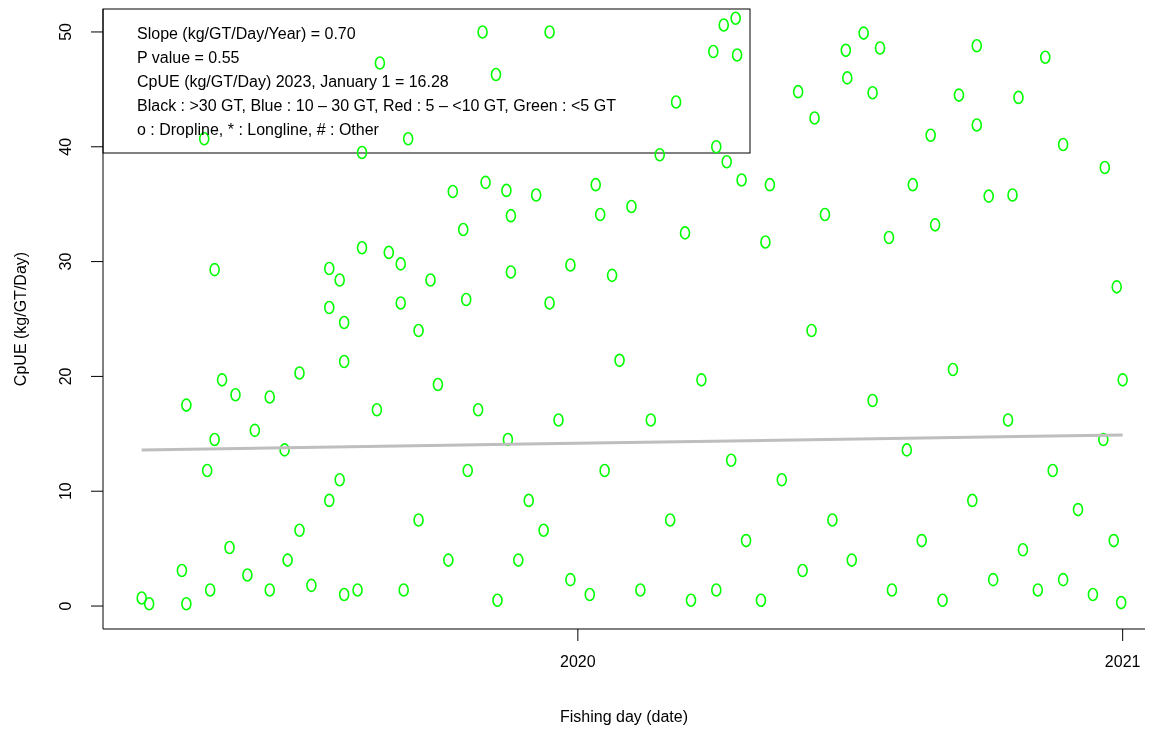 The height and width of the screenshot is (729, 1152). Describe the element at coordinates (65, 606) in the screenshot. I see `y-tick-label: 0` at that location.